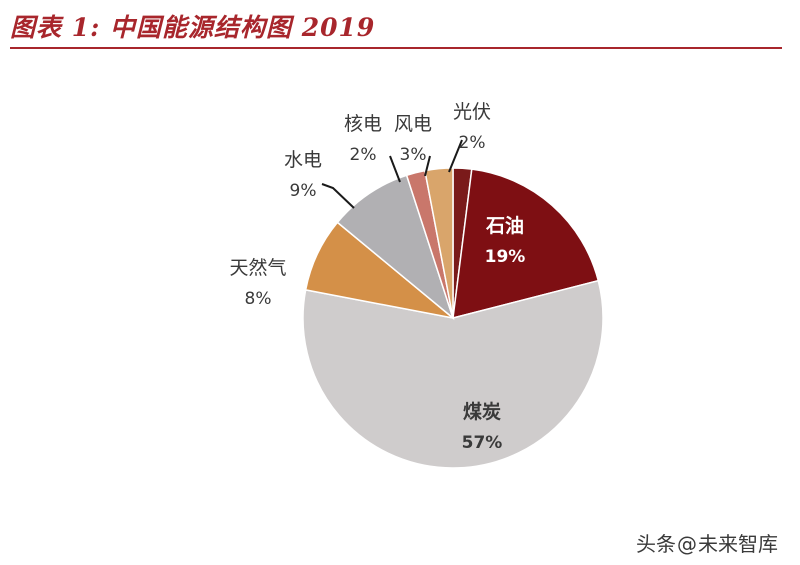  I want to click on slice-label-meitan: 煤炭, so click(482, 412).